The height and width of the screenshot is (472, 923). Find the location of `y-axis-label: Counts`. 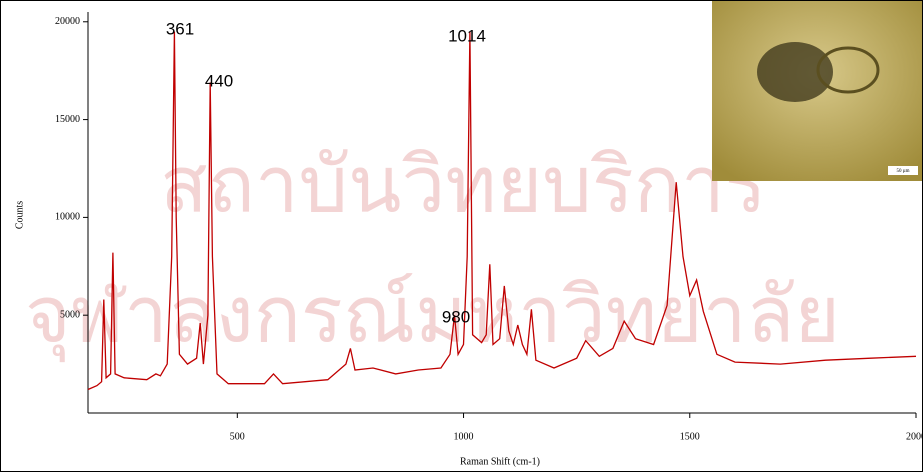

y-axis-label: Counts is located at coordinates (19, 215).